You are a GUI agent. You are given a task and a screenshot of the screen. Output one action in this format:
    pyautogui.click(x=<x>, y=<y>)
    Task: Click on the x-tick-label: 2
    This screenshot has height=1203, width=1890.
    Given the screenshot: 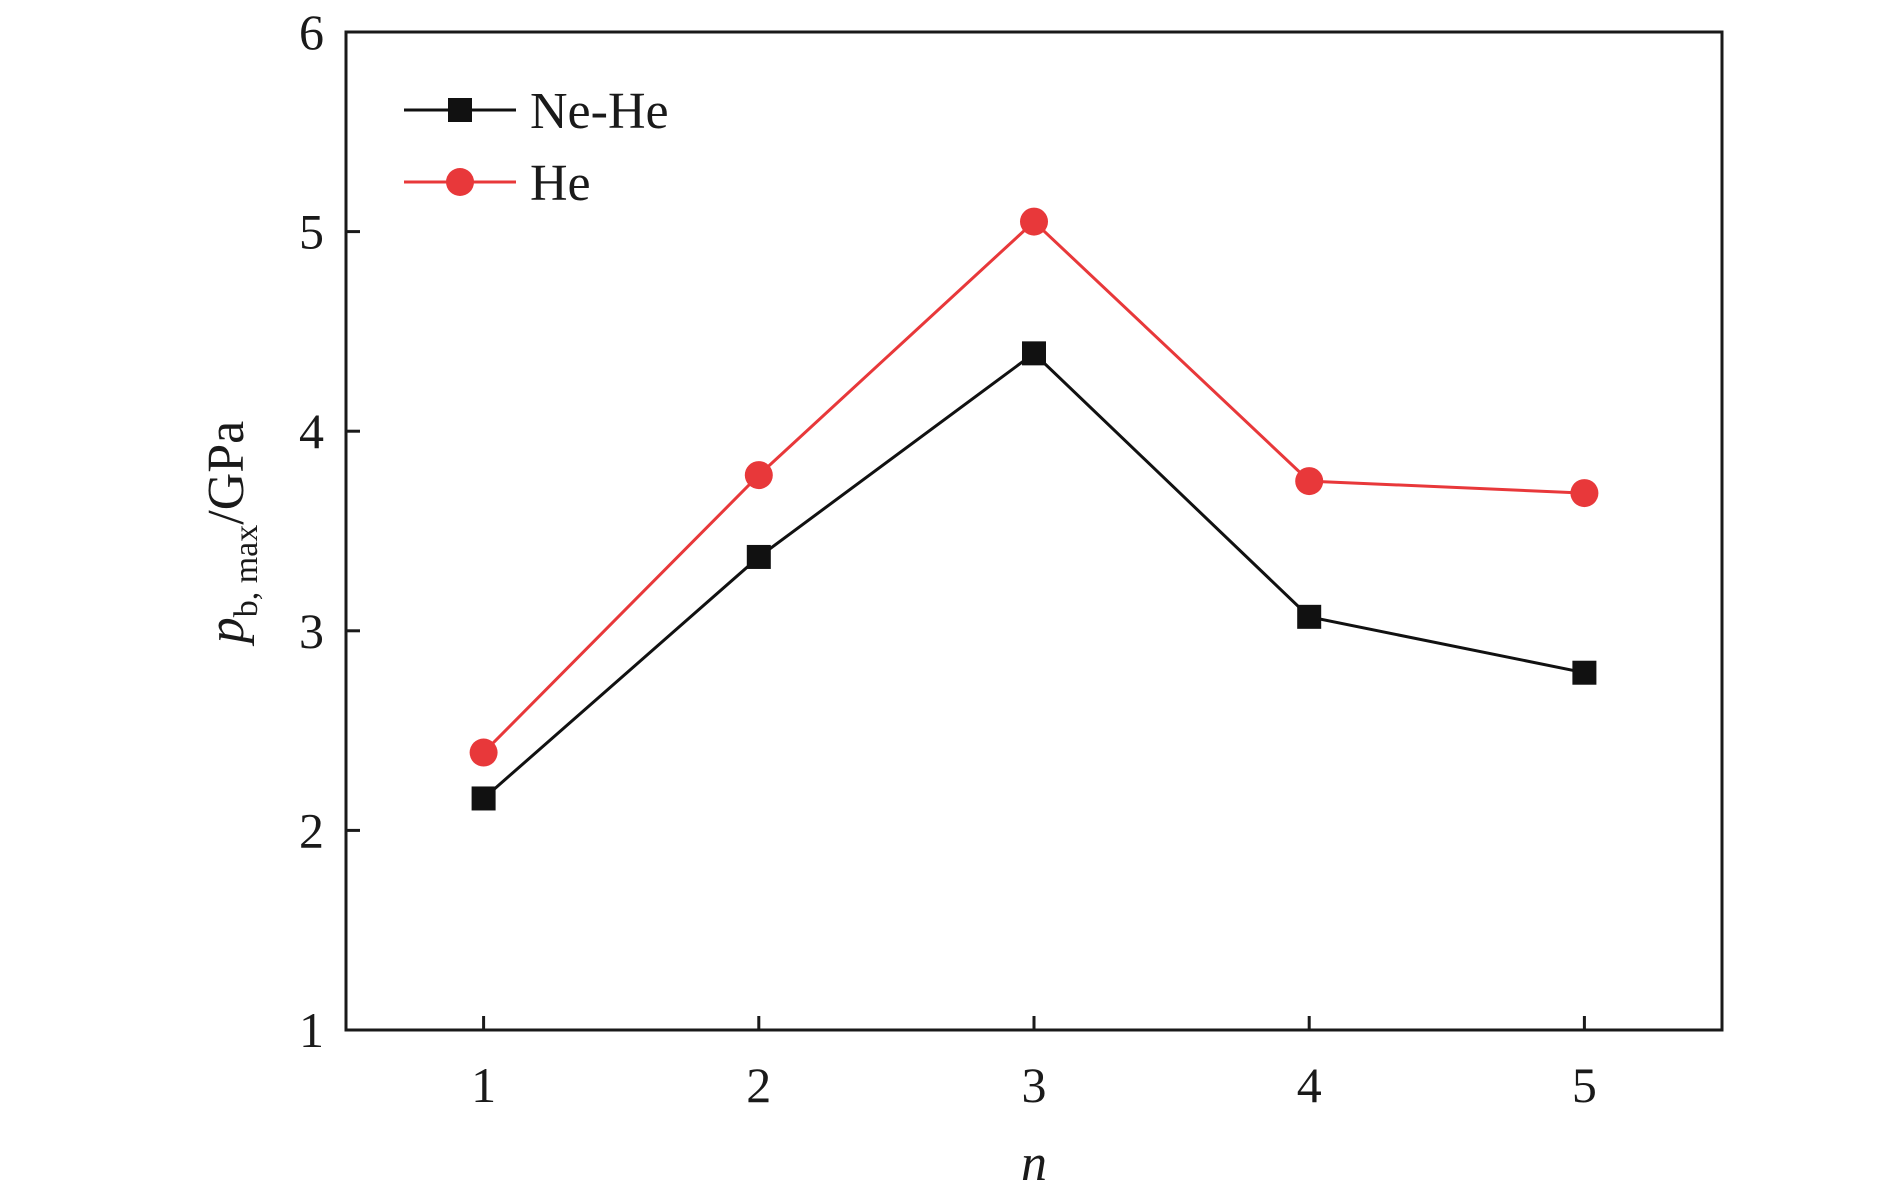 What is the action you would take?
    pyautogui.click(x=758, y=1085)
    